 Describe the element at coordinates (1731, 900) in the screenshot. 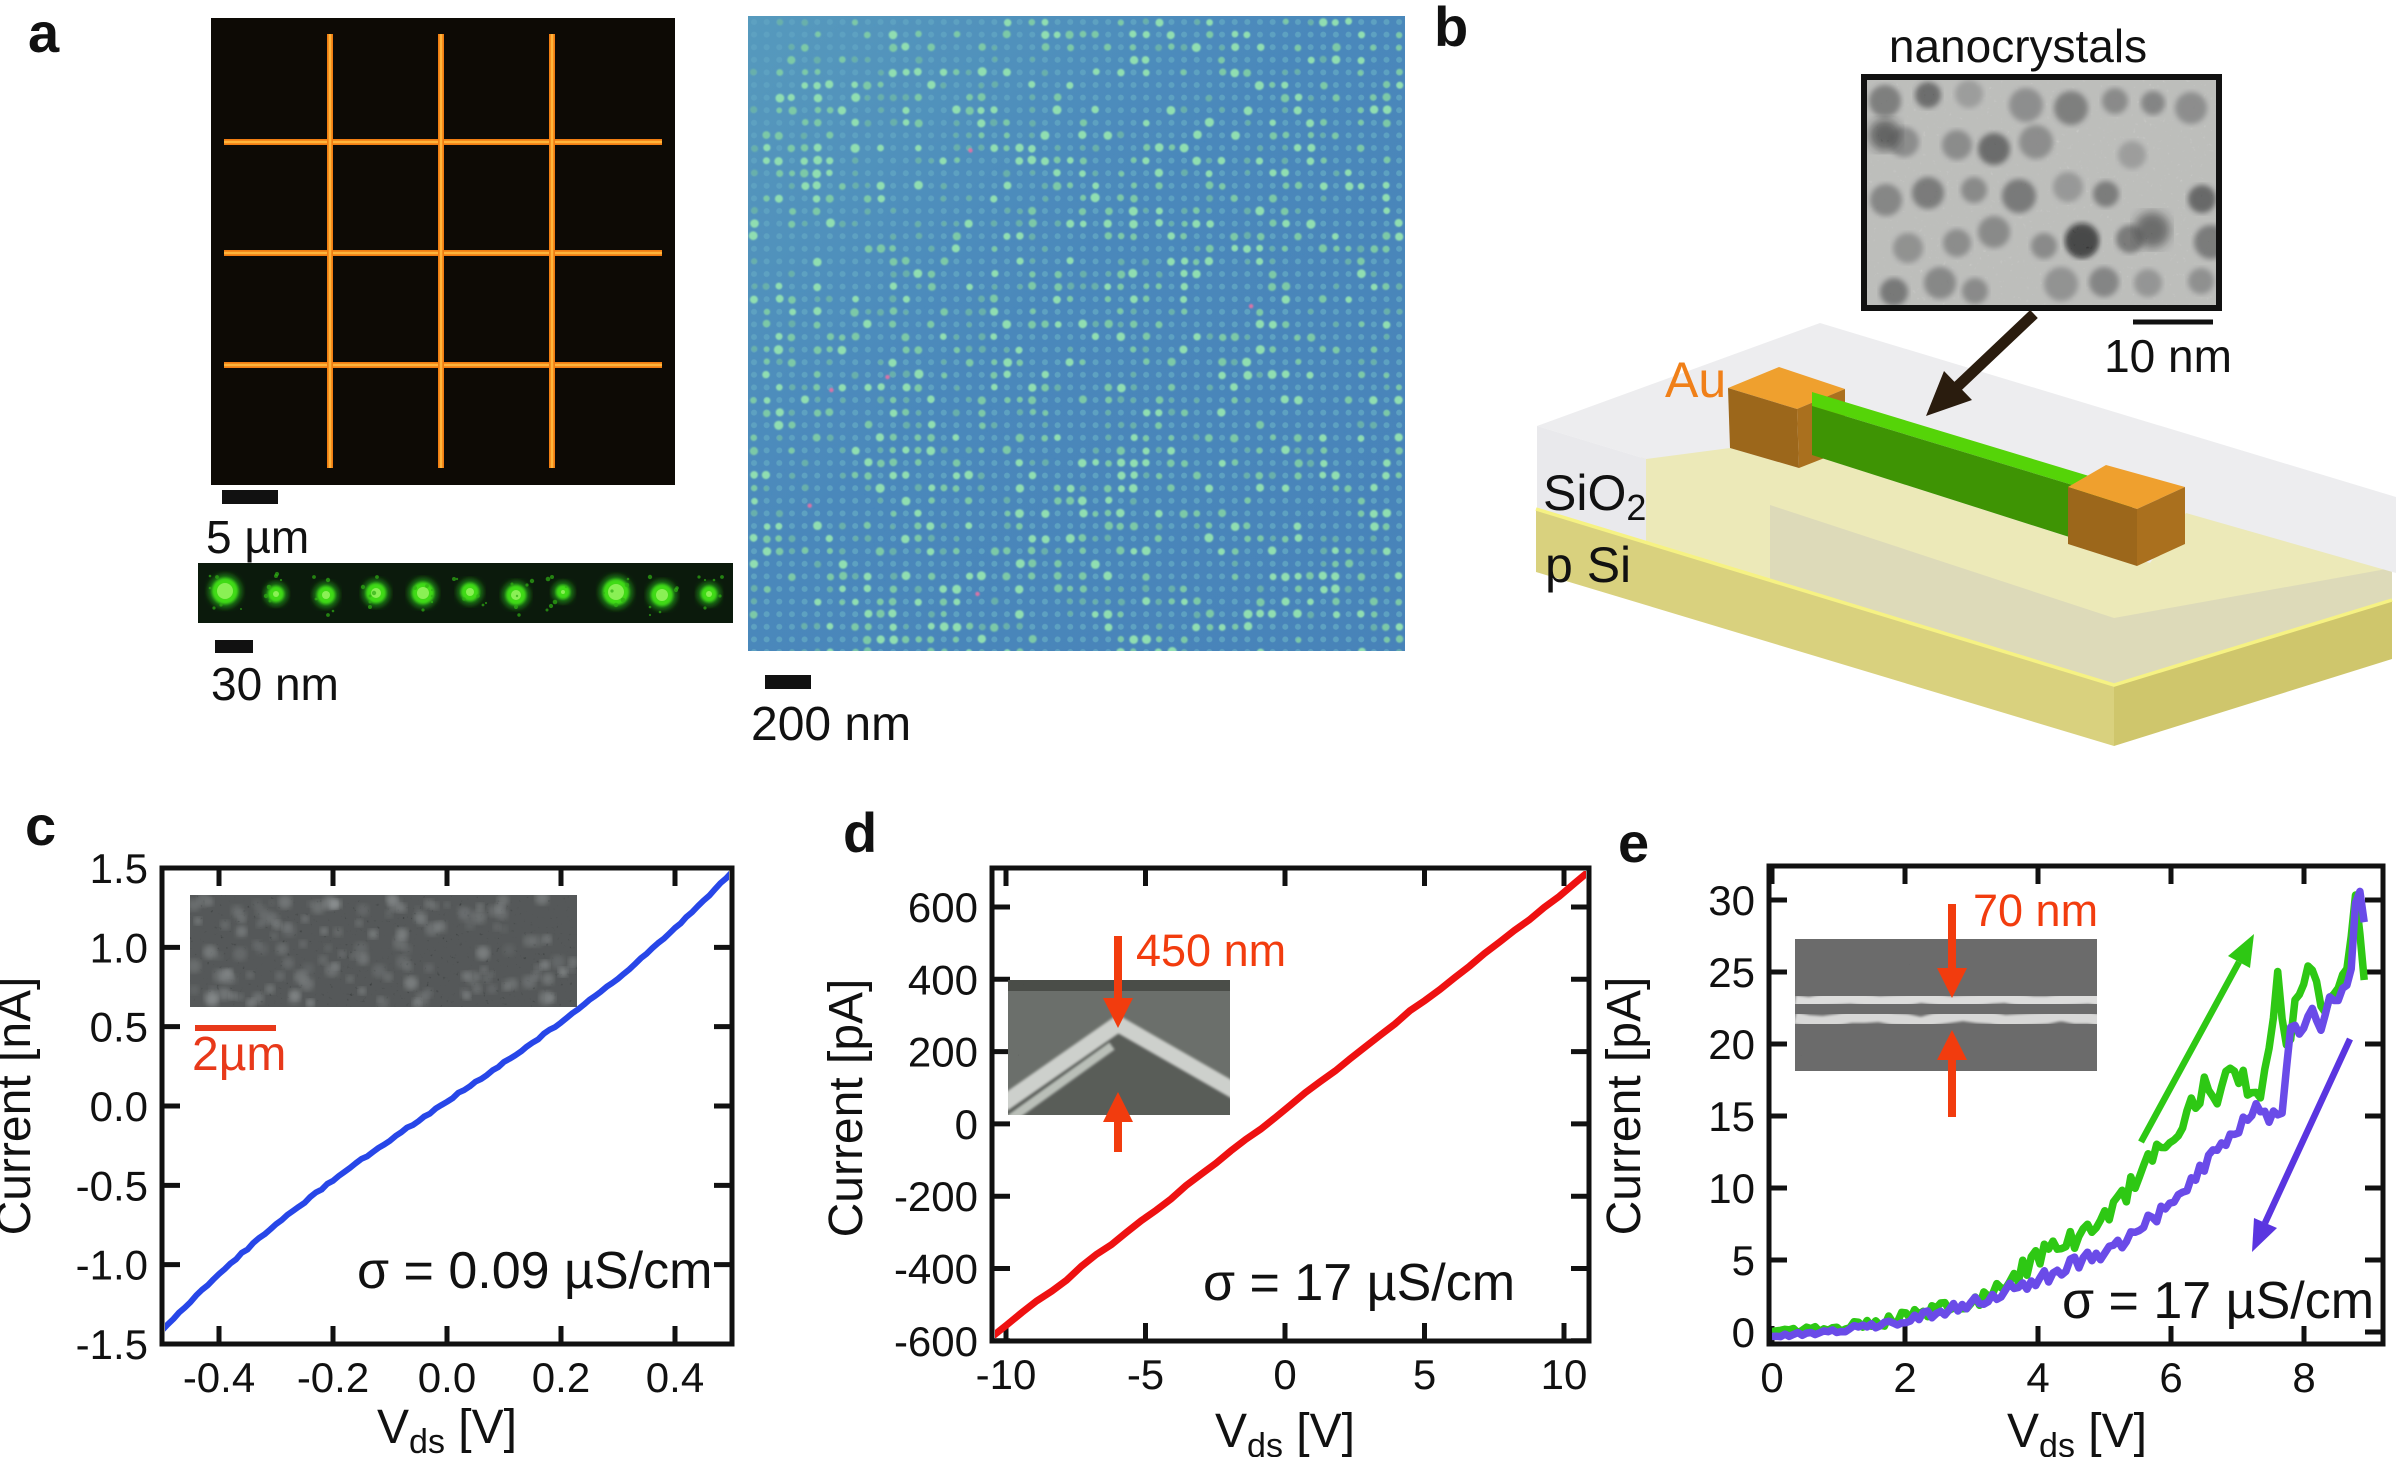

I see `svg-text: 30` at that location.